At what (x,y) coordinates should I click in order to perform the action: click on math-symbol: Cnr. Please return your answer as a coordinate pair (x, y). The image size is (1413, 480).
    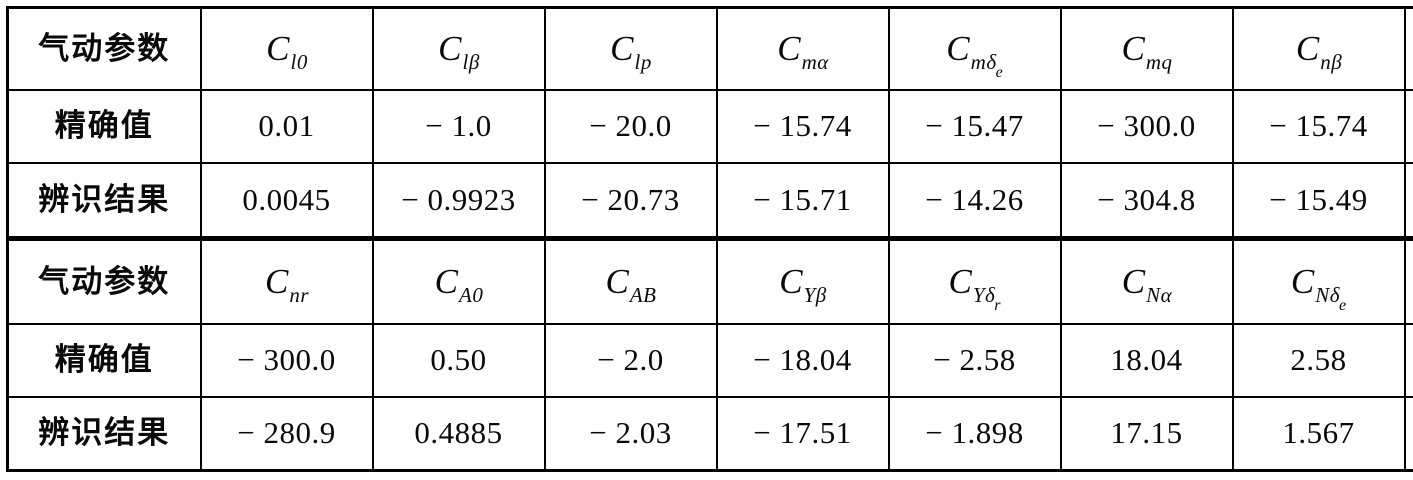
    Looking at the image, I should click on (286, 283).